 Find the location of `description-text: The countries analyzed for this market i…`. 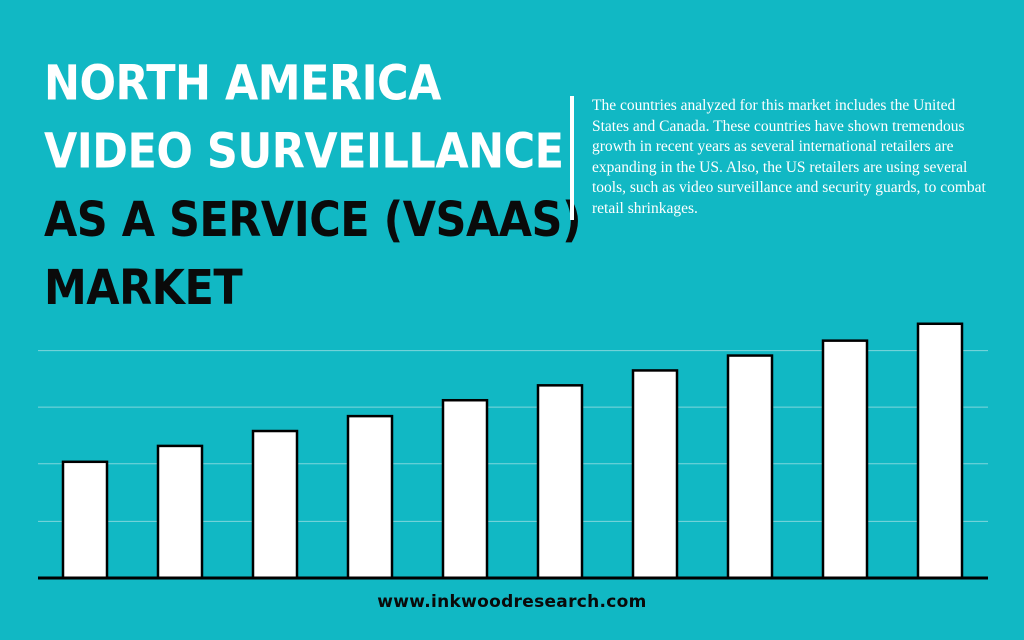

description-text: The countries analyzed for this market i… is located at coordinates (789, 157).